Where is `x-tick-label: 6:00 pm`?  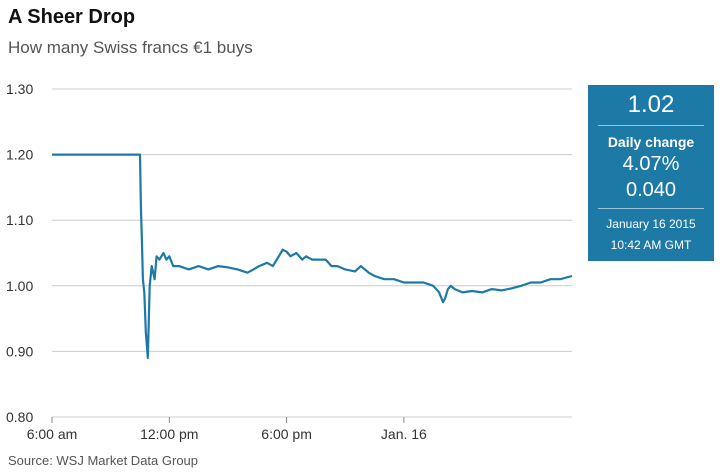
x-tick-label: 6:00 pm is located at coordinates (286, 434).